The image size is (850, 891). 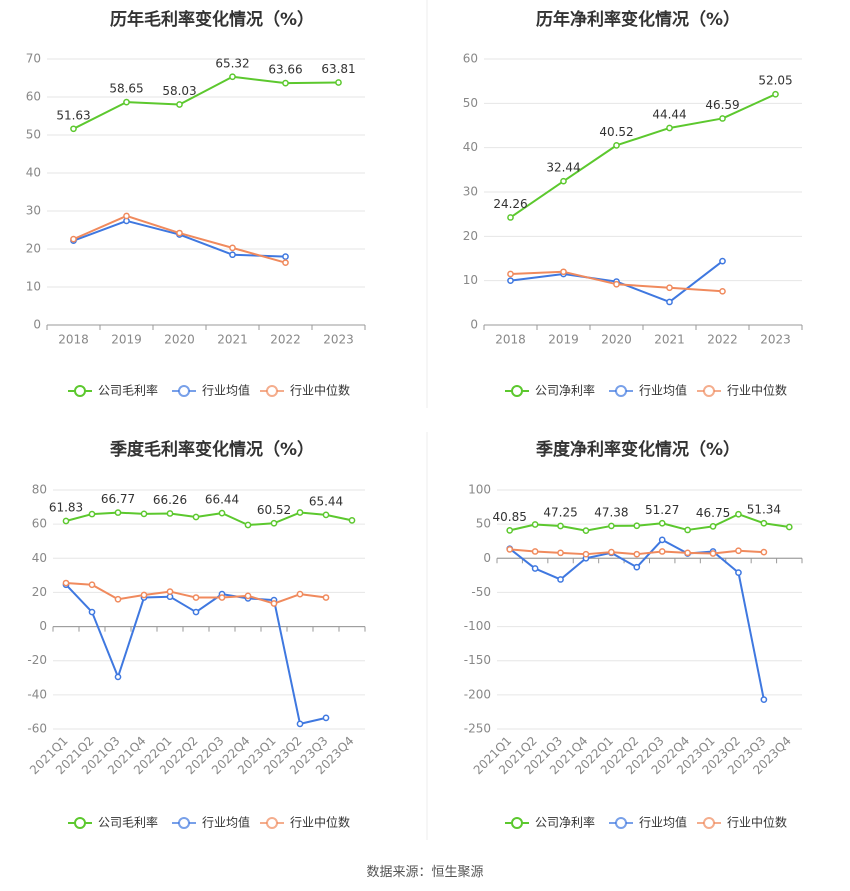 What do you see at coordinates (550, 390) in the screenshot?
I see `legend-item: 公司净利率` at bounding box center [550, 390].